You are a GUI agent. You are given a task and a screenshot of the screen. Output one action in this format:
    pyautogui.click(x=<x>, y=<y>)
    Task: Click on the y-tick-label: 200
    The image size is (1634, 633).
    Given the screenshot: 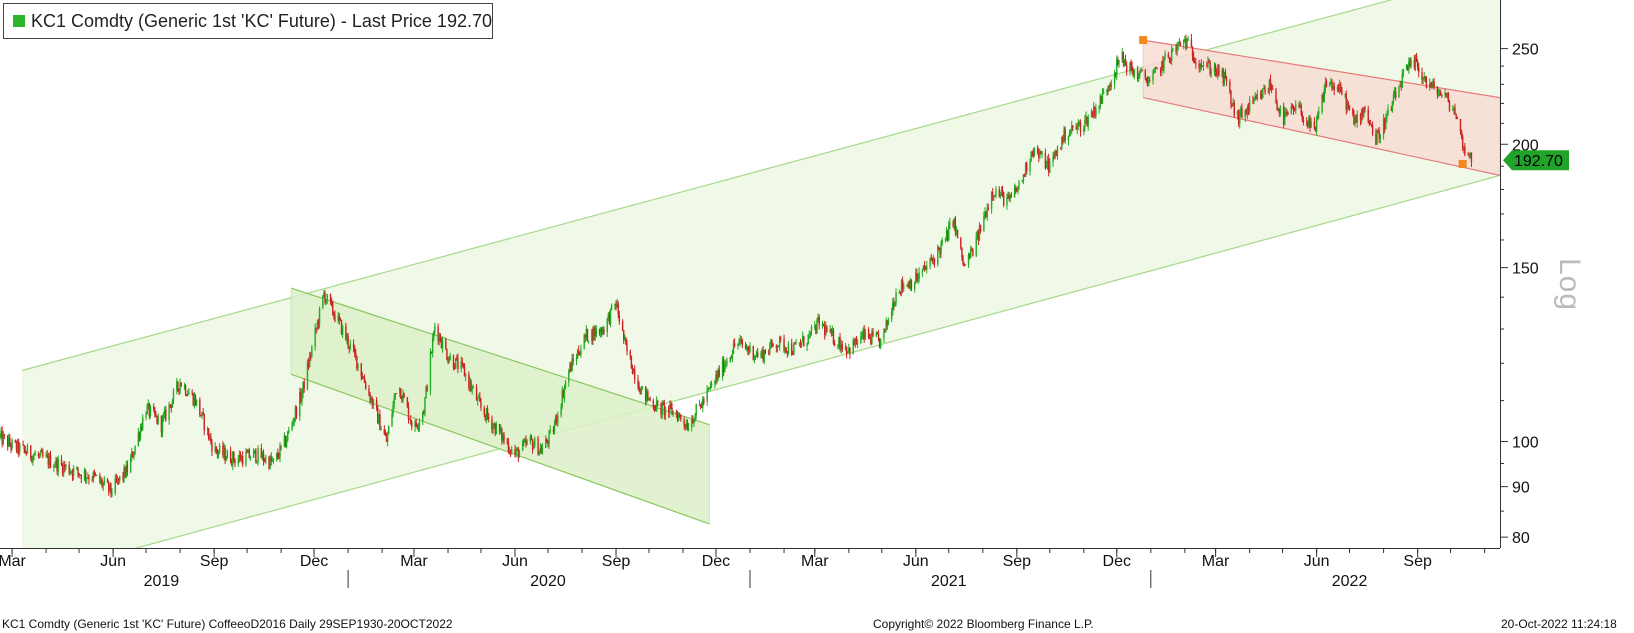 What is the action you would take?
    pyautogui.click(x=1525, y=145)
    